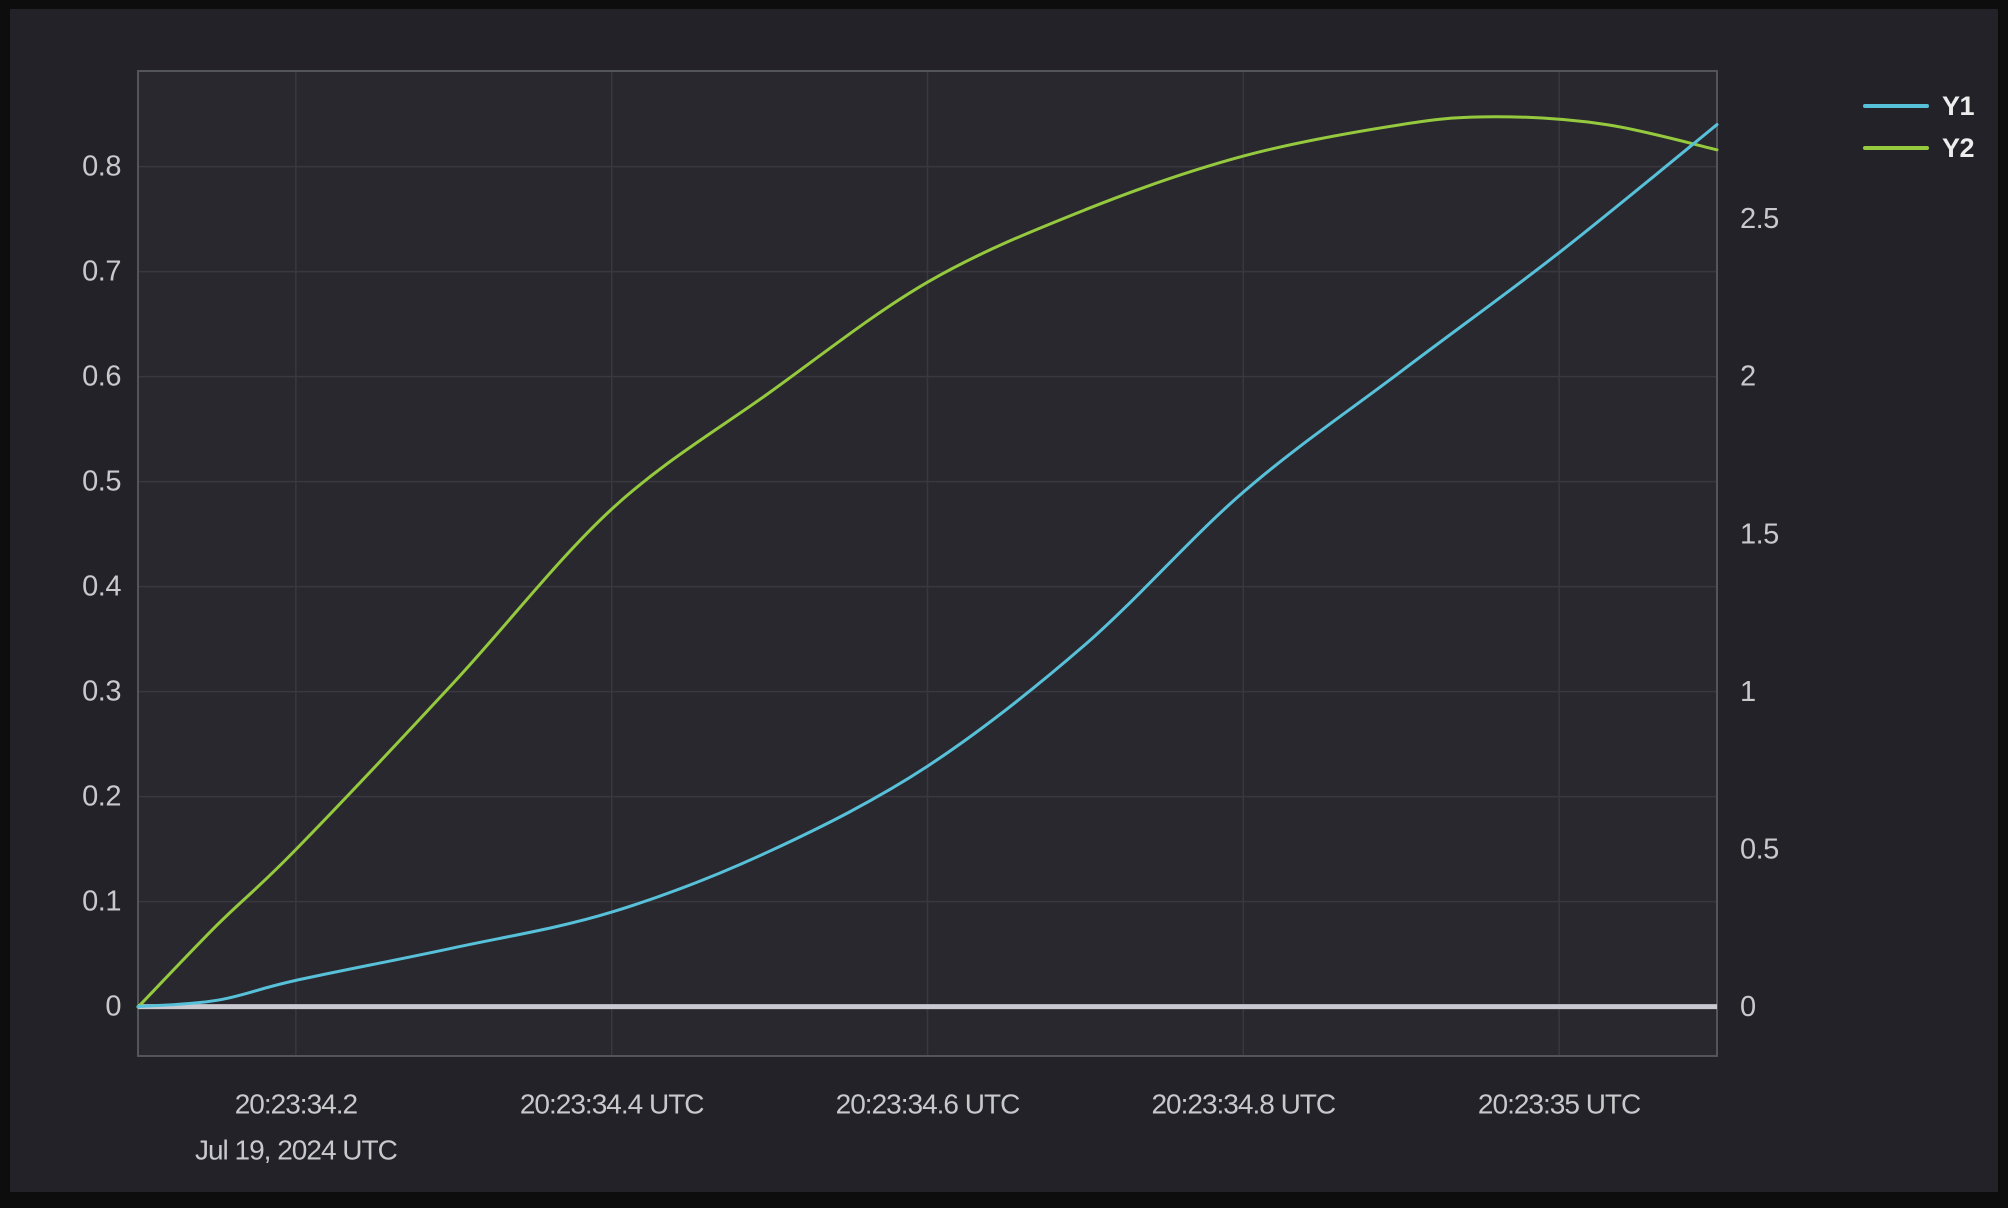  What do you see at coordinates (296, 1104) in the screenshot?
I see `x-axis-tick-label: 20:23:34.2` at bounding box center [296, 1104].